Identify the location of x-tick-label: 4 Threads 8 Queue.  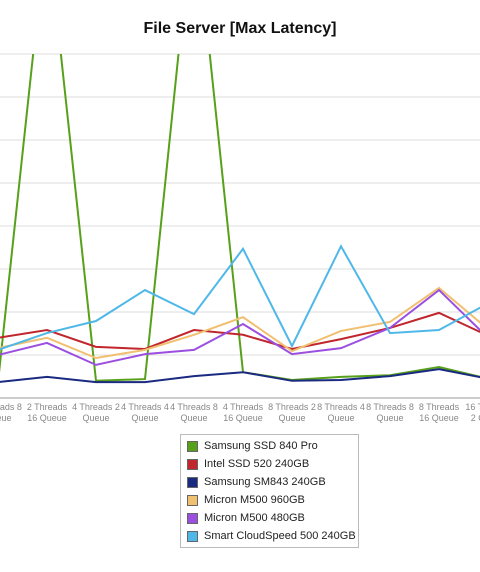
(194, 412).